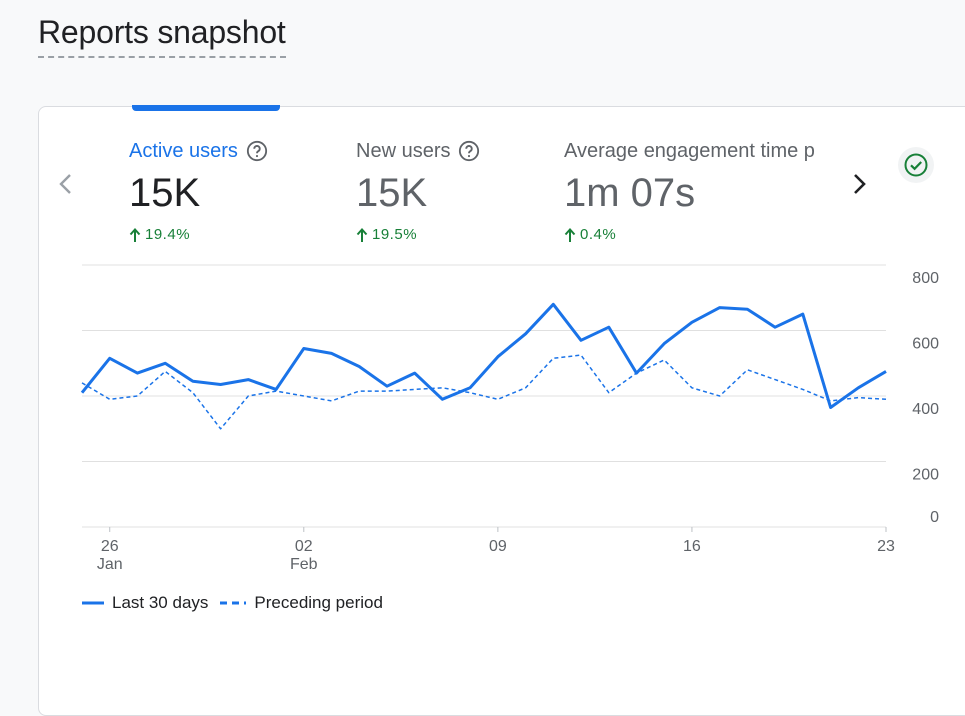  Describe the element at coordinates (925, 278) in the screenshot. I see `y-tick-label: 800` at that location.